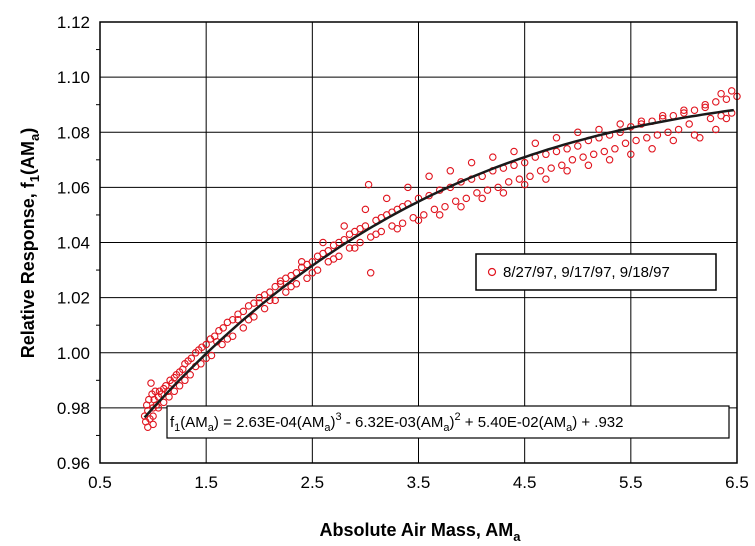  What do you see at coordinates (586, 272) in the screenshot?
I see `legend-label: 8/27/97, 9/17/97, 9/18/97` at bounding box center [586, 272].